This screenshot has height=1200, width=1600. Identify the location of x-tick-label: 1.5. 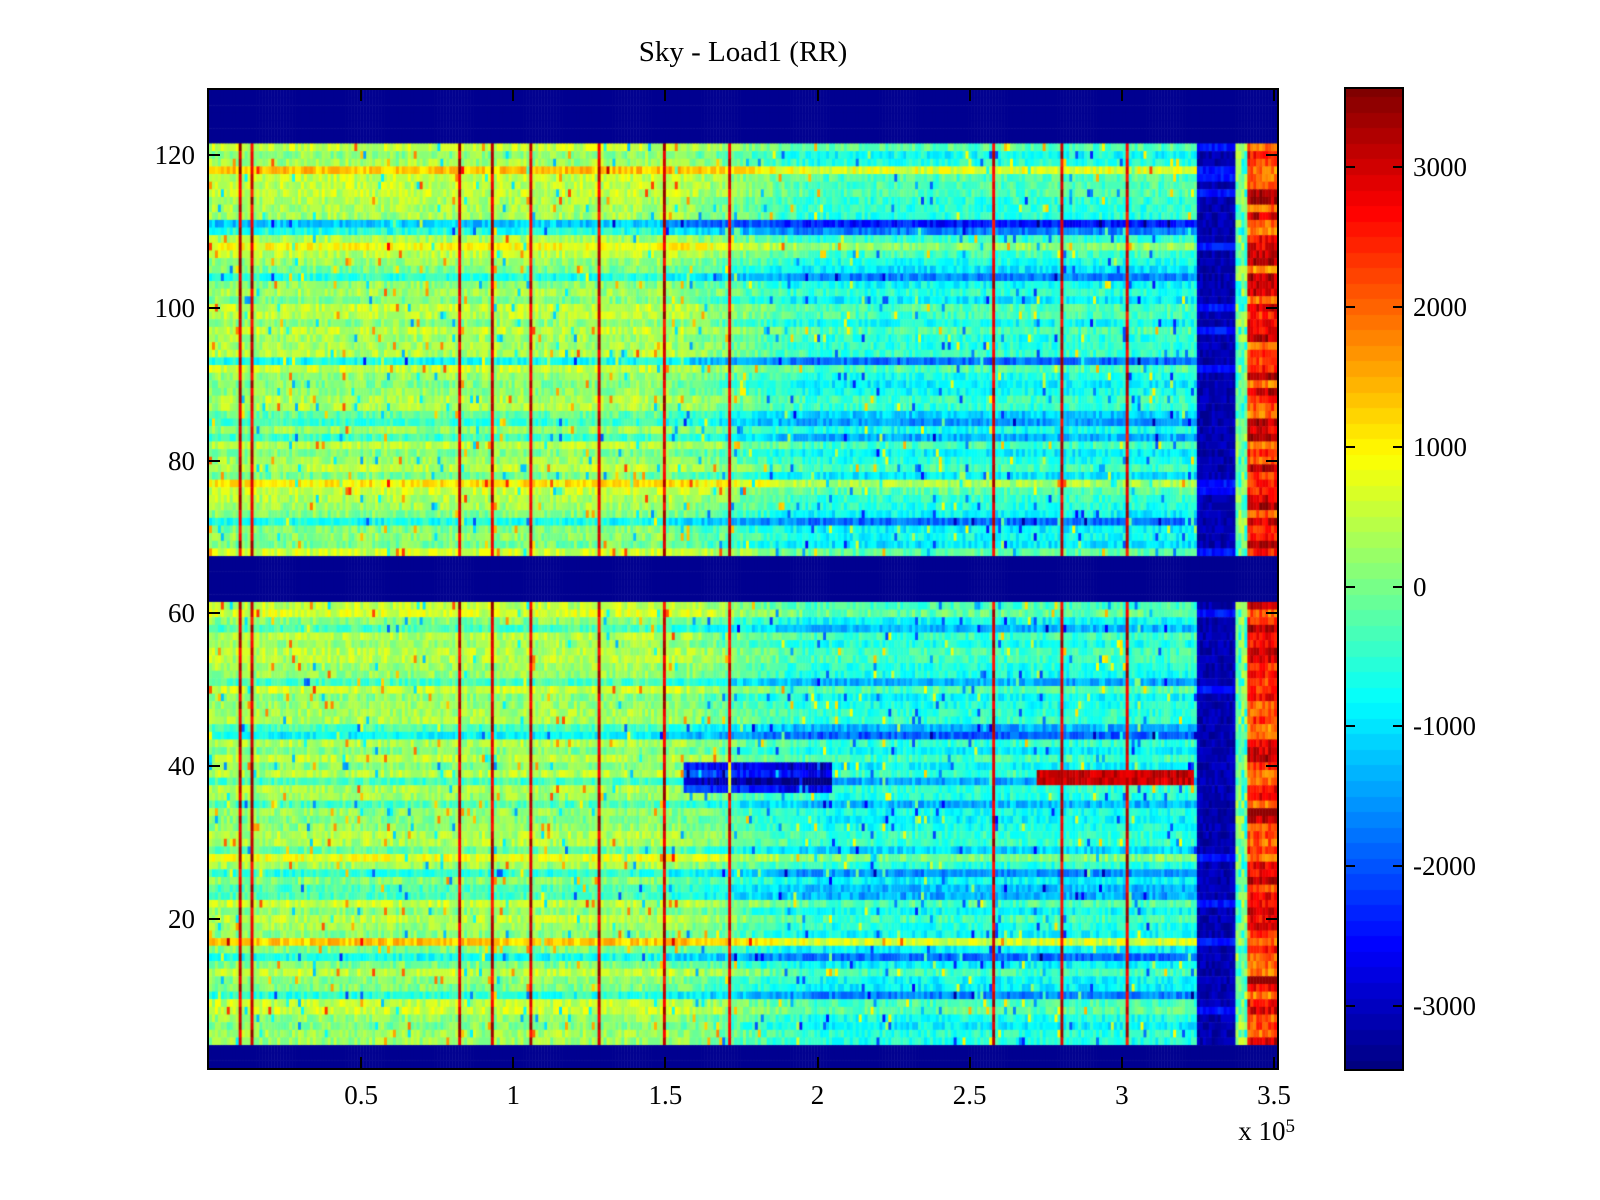
(665, 1095).